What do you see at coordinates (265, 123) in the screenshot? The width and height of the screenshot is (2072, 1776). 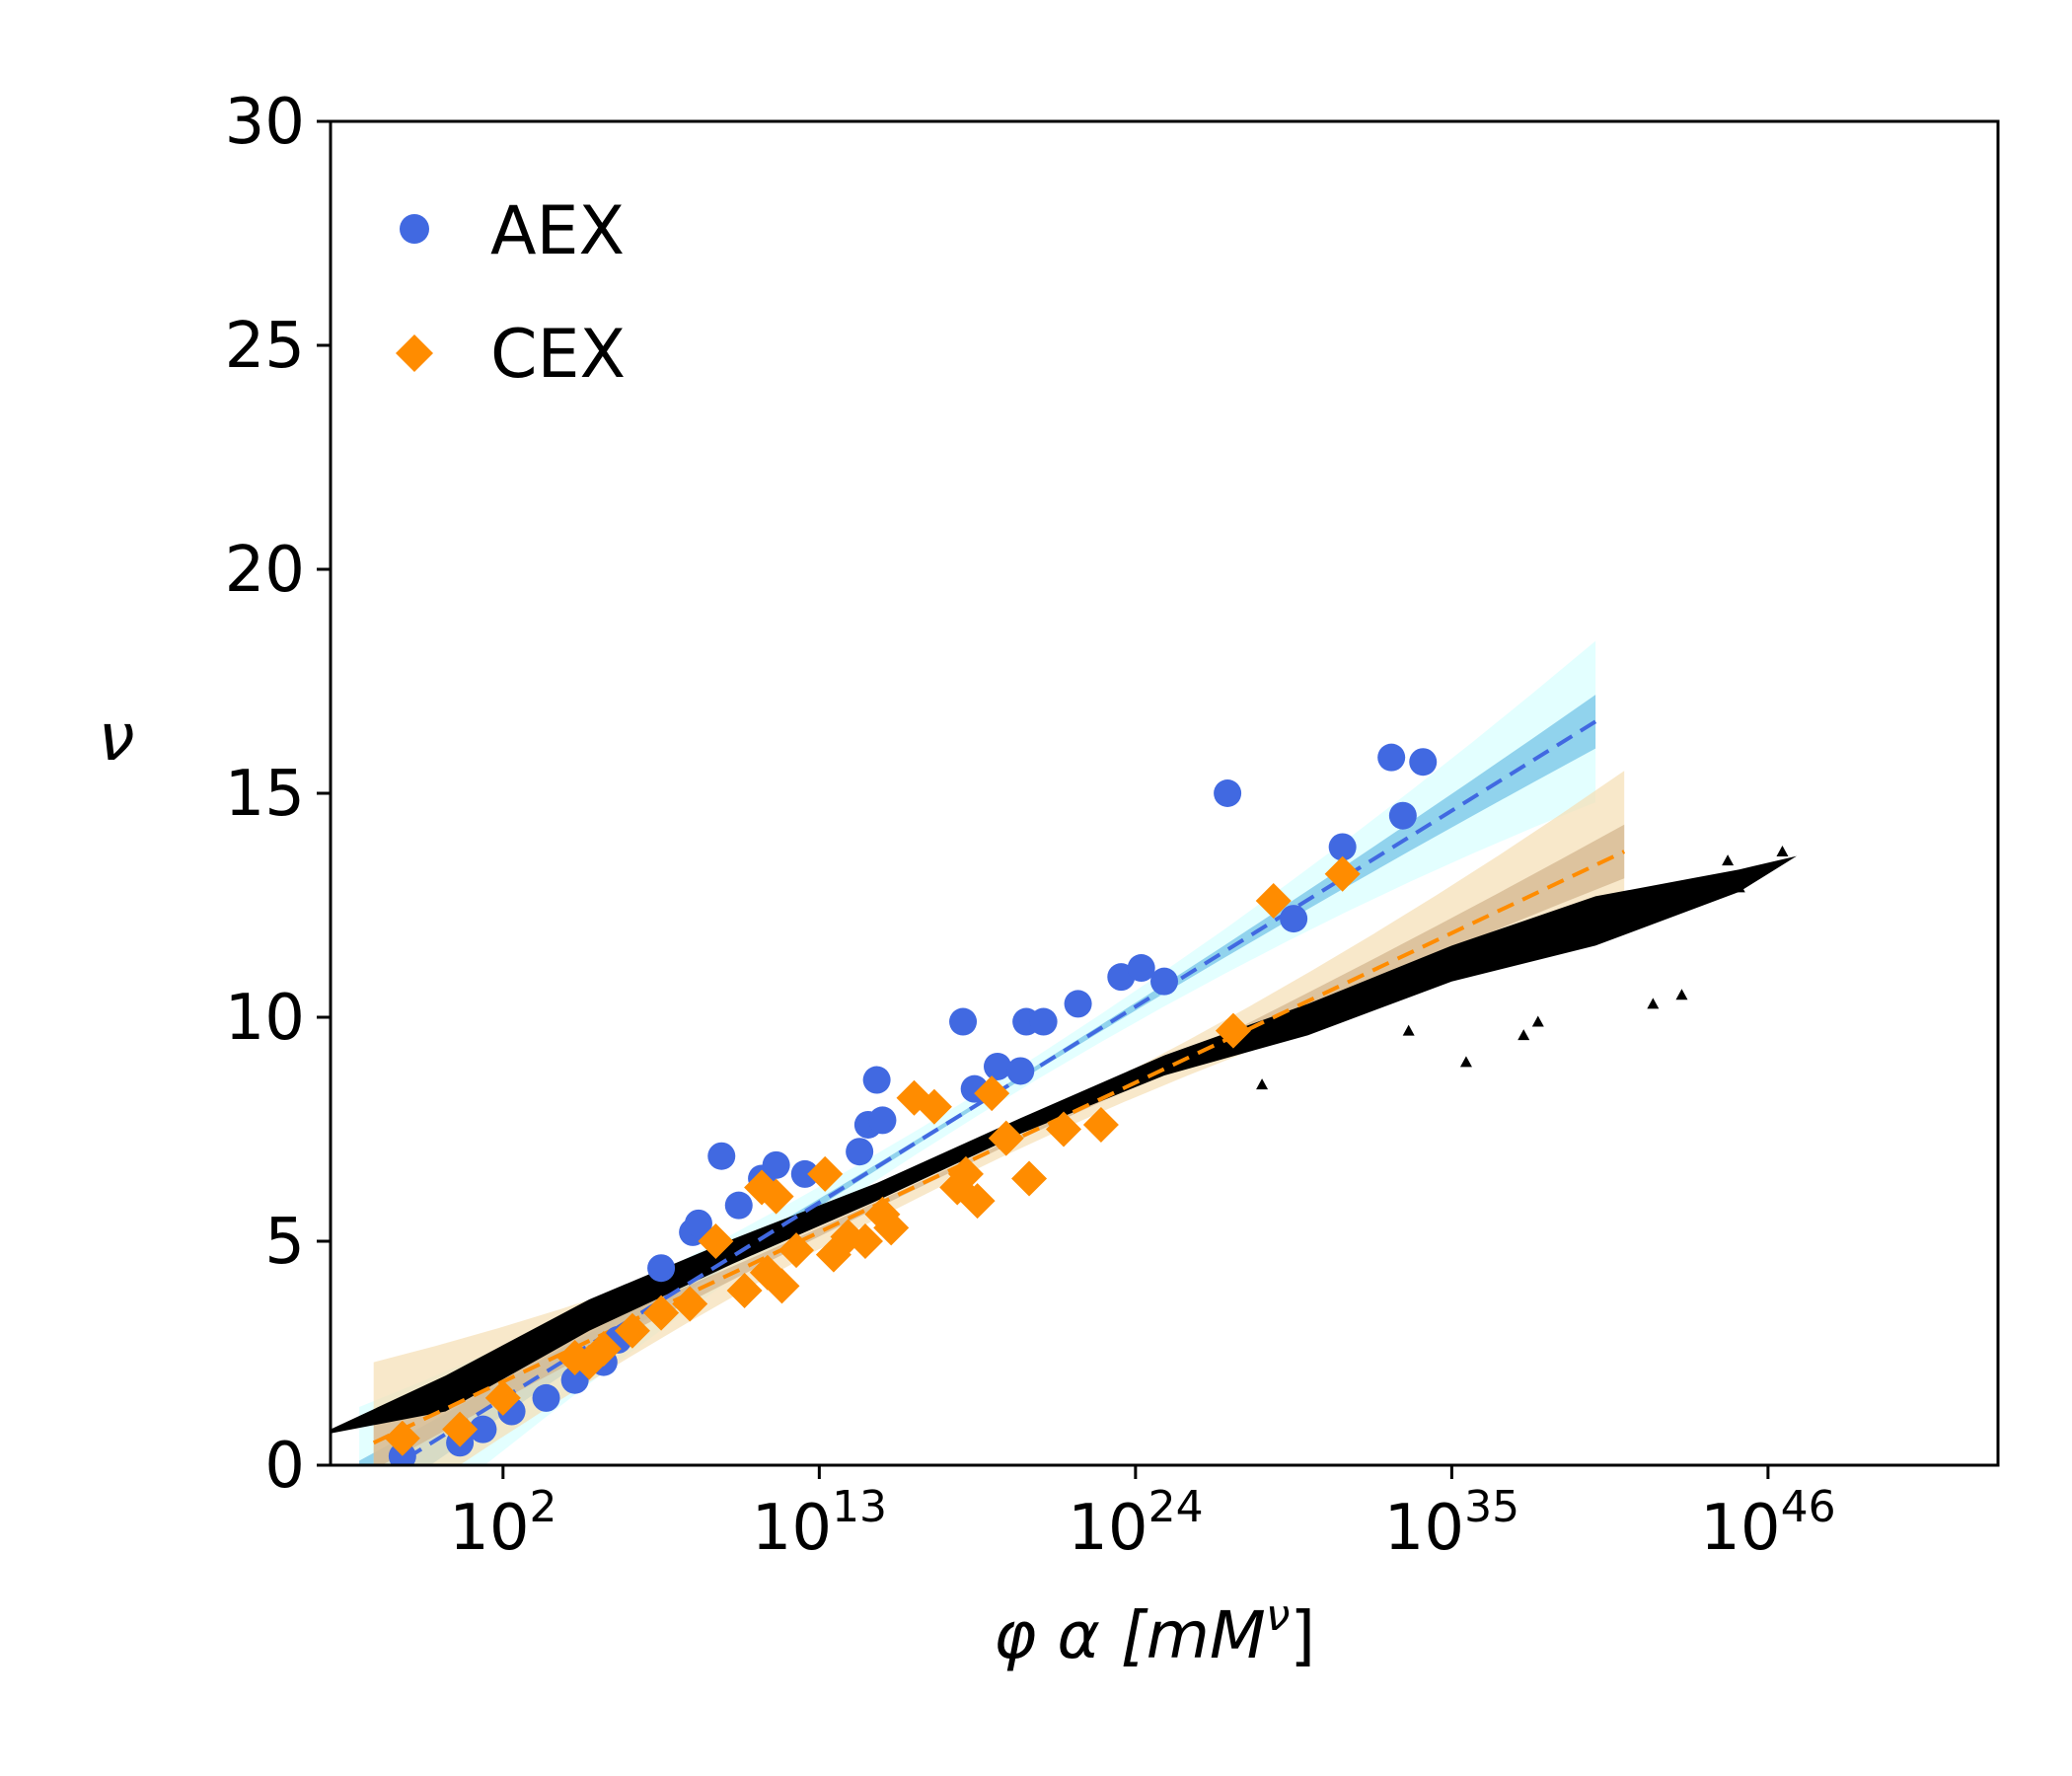 I see `y-tick-label: 30` at bounding box center [265, 123].